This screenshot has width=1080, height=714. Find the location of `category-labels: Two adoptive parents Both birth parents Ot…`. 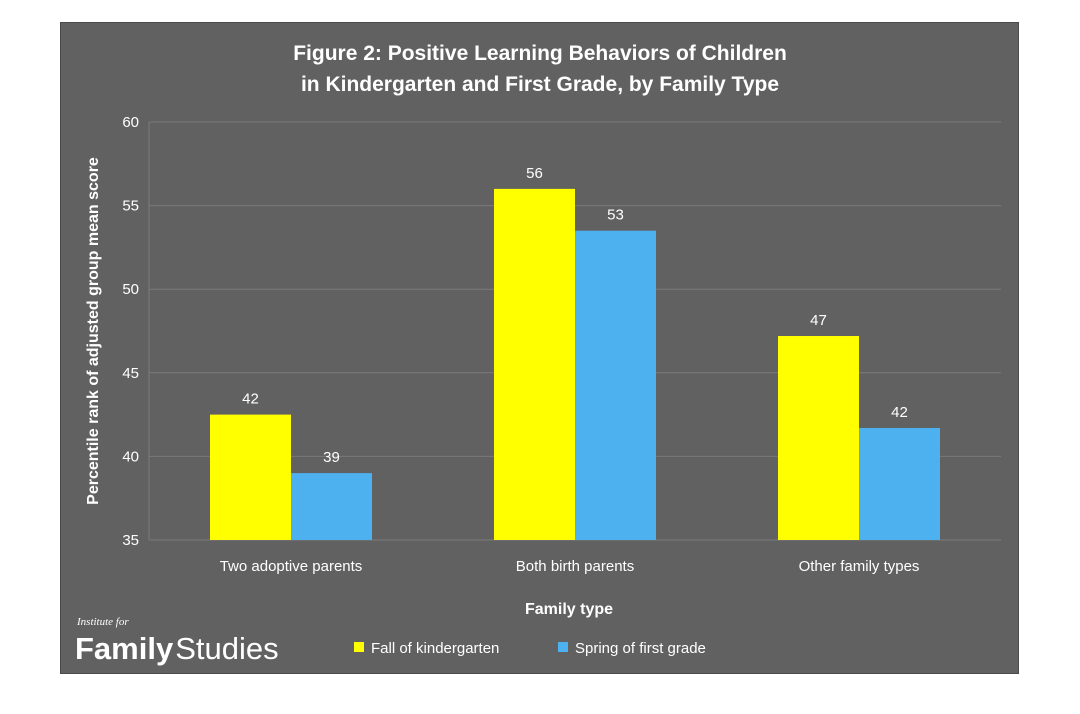

category-labels: Two adoptive parents Both birth parents Ot… is located at coordinates (570, 566).